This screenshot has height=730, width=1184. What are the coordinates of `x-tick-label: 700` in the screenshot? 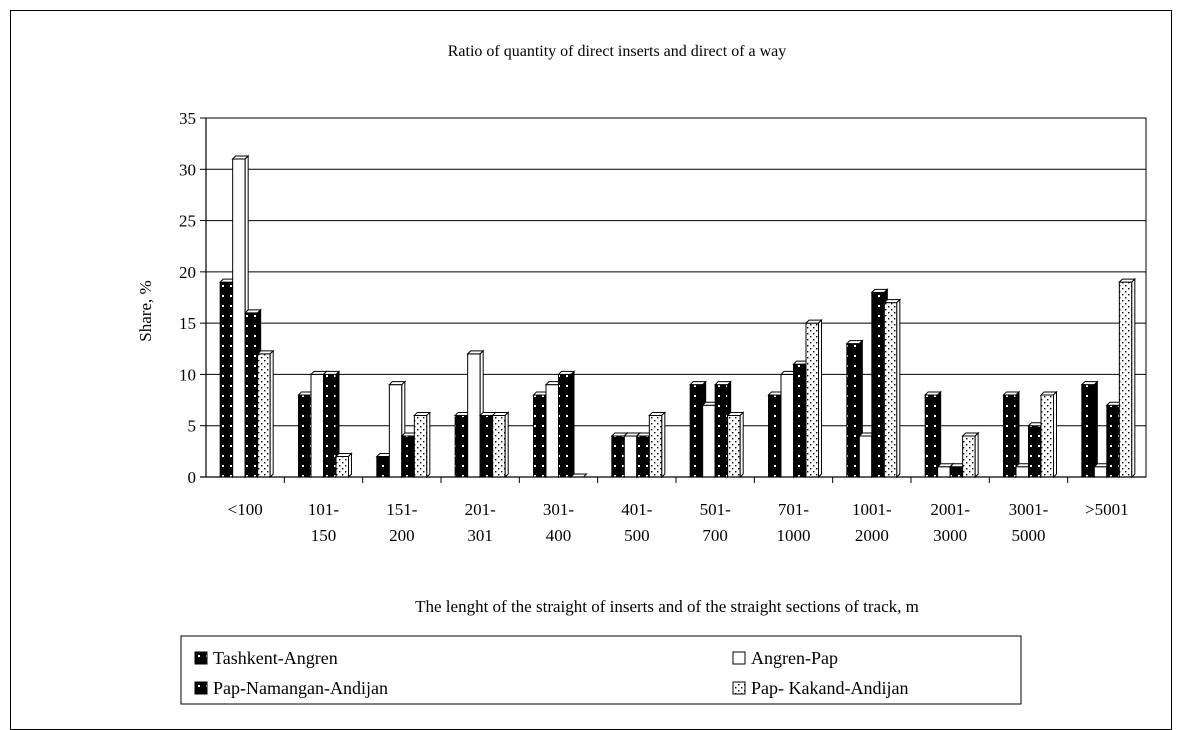 It's located at (715, 535).